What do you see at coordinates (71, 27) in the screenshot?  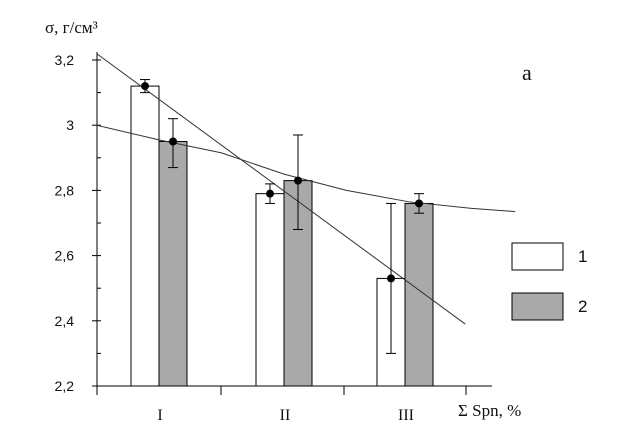 I see `y-axis-label: σ, г/см³` at bounding box center [71, 27].